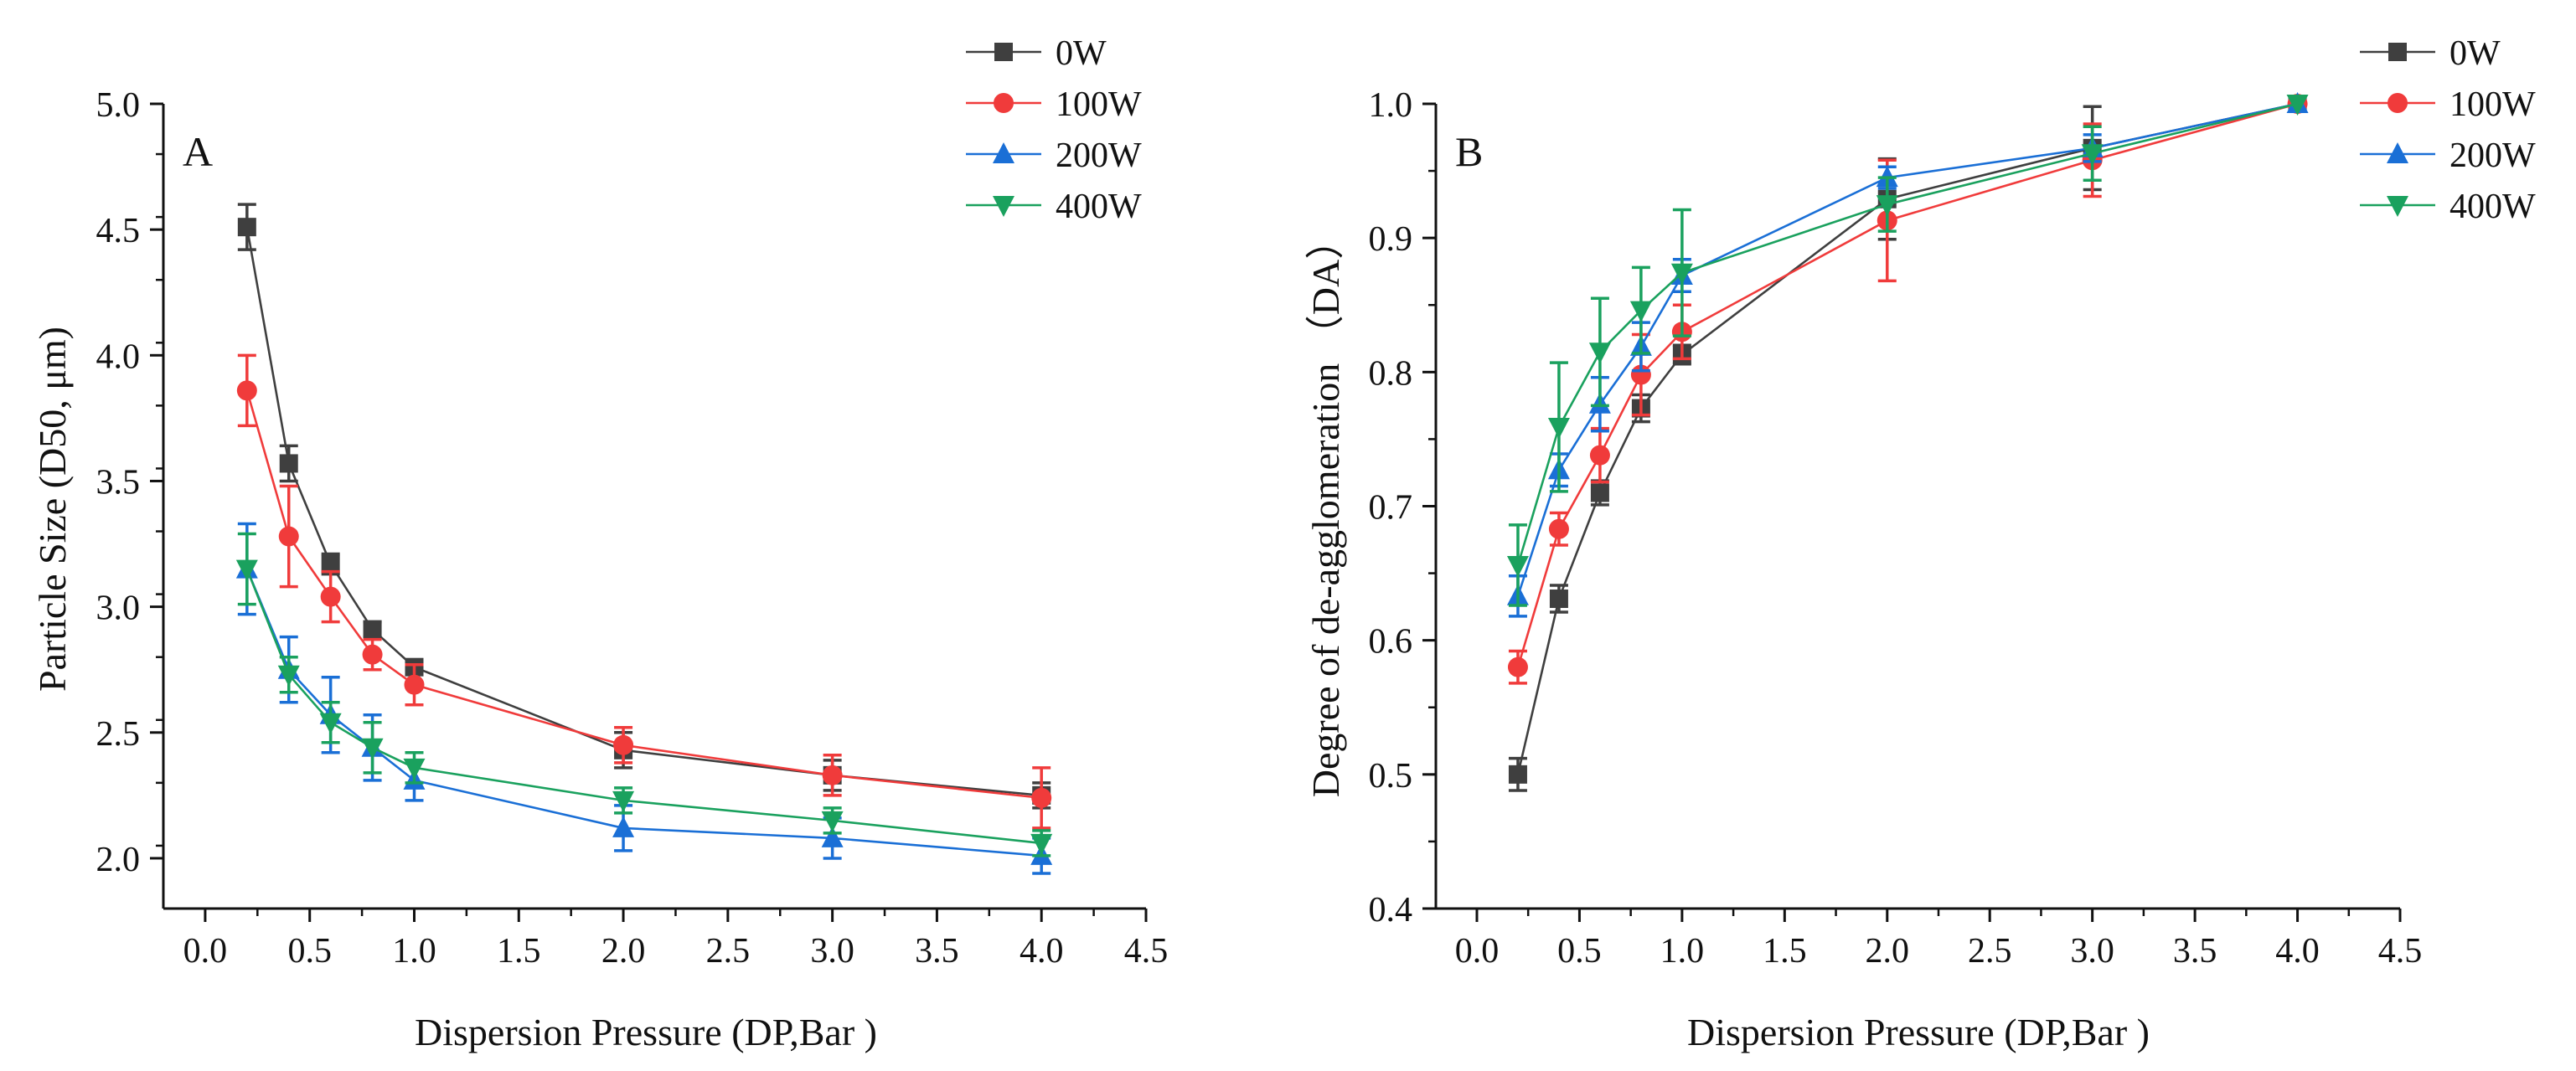  Describe the element at coordinates (1477, 951) in the screenshot. I see `panel-b-x-tick-label: 0.0` at that location.